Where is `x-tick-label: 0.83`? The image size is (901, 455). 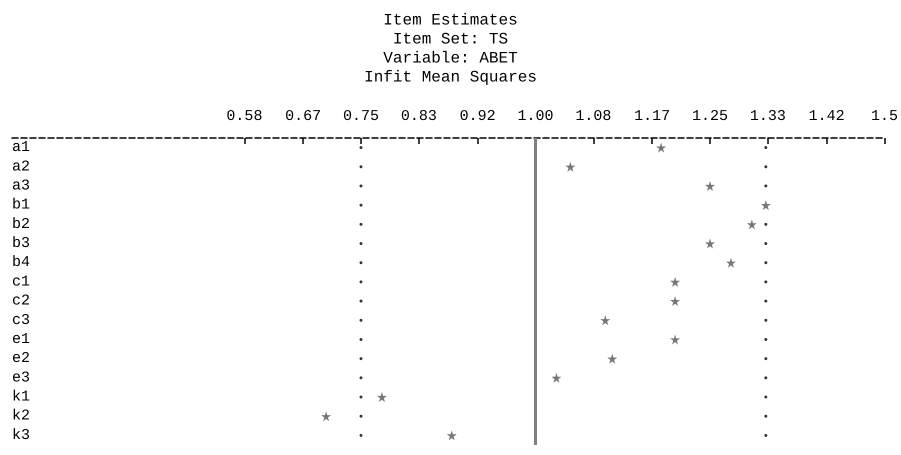 x-tick-label: 0.83 is located at coordinates (418, 116).